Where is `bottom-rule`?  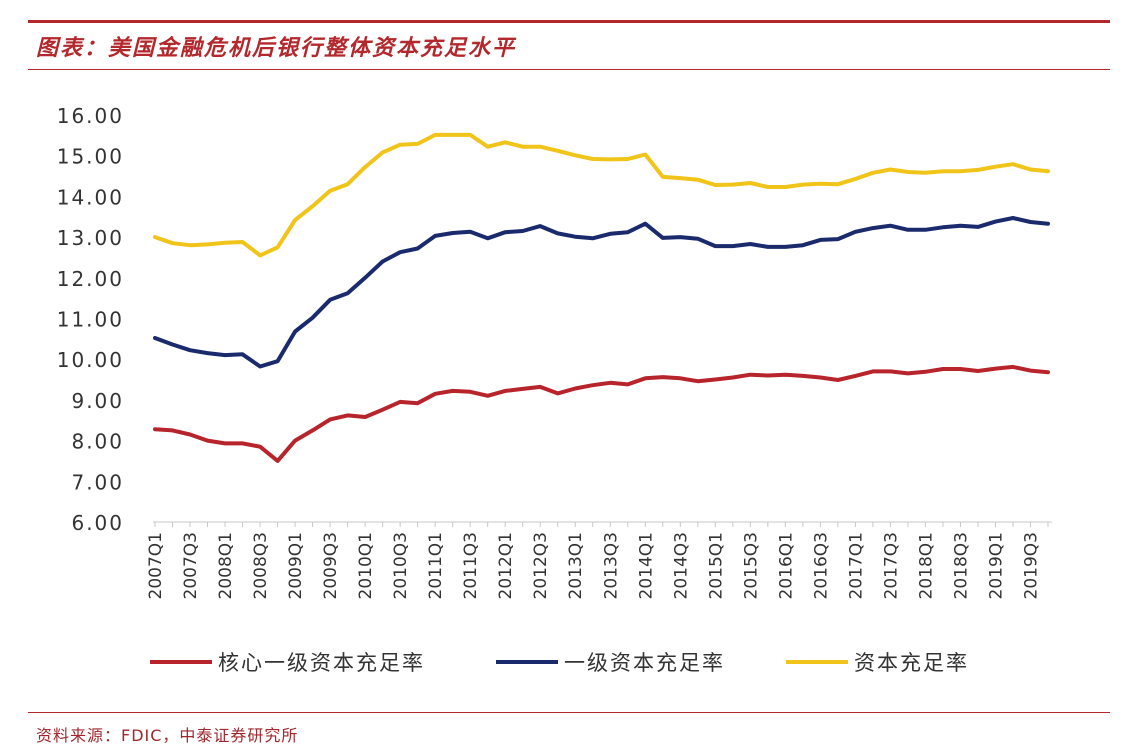
bottom-rule is located at coordinates (569, 712).